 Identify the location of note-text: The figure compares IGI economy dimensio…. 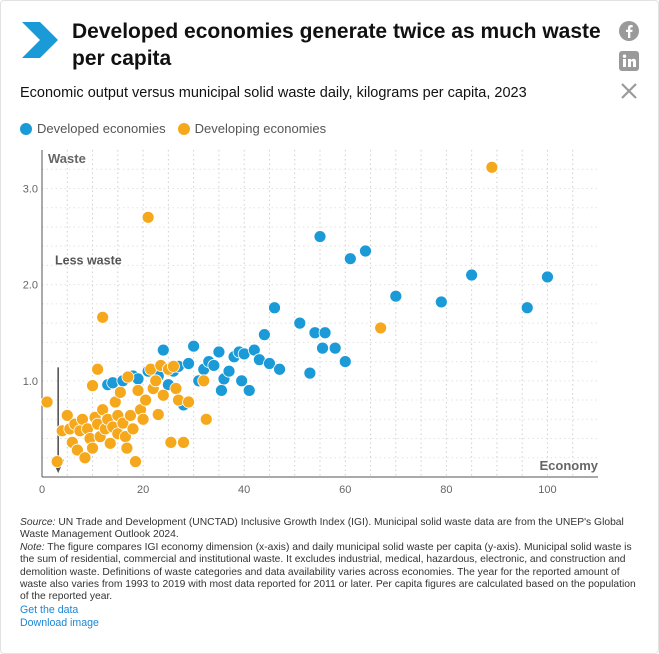
(328, 572).